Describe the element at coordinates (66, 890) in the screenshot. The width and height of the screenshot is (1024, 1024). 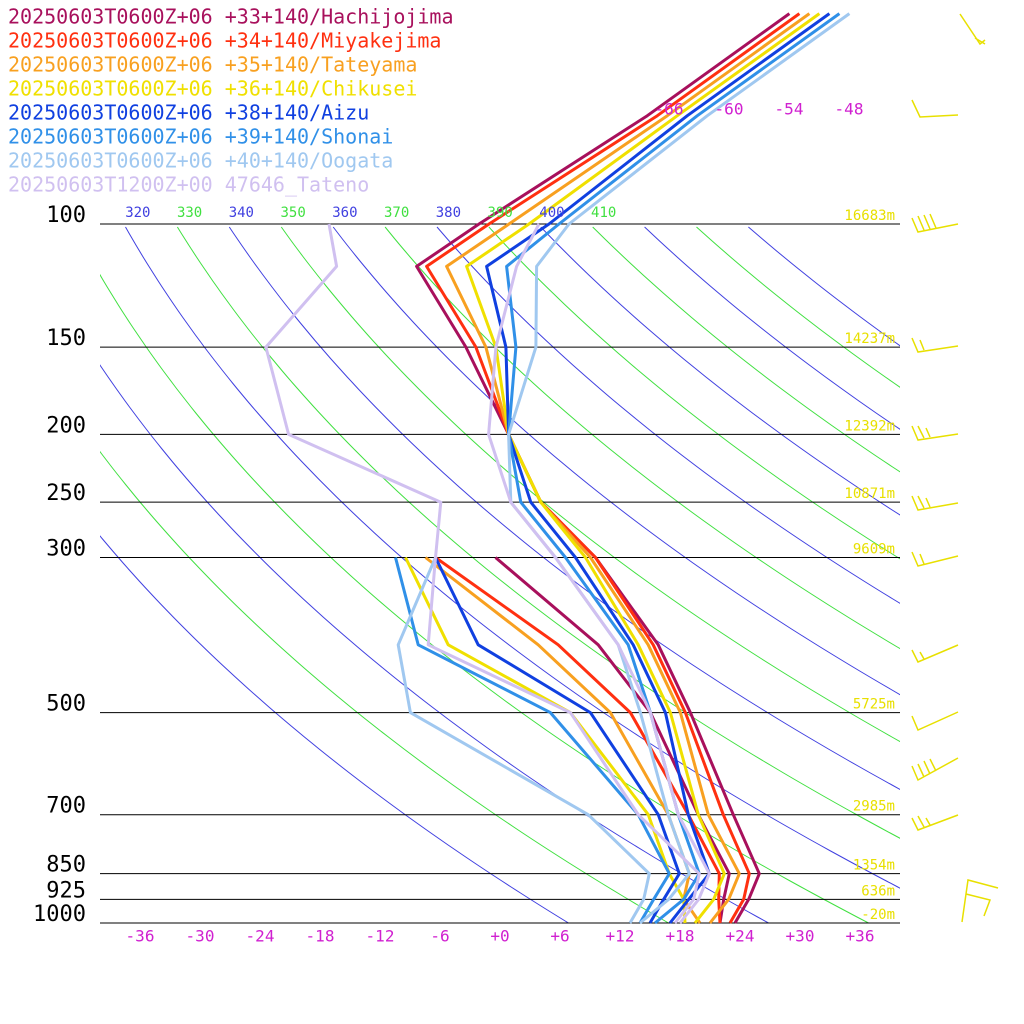
I see `pressure-label: 925` at that location.